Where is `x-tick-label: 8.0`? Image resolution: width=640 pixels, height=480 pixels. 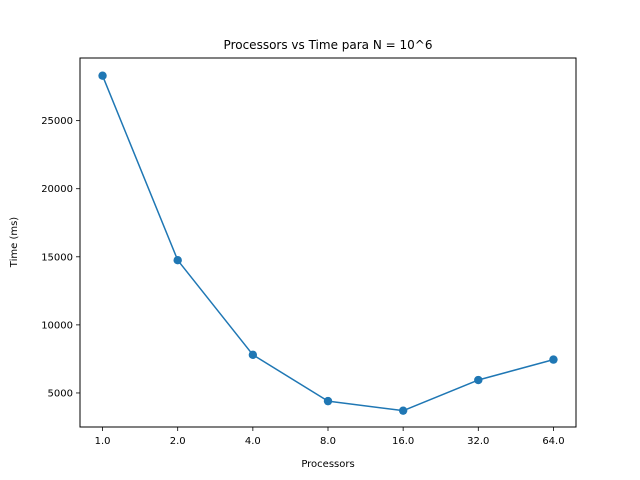
x-tick-label: 8.0 is located at coordinates (328, 441).